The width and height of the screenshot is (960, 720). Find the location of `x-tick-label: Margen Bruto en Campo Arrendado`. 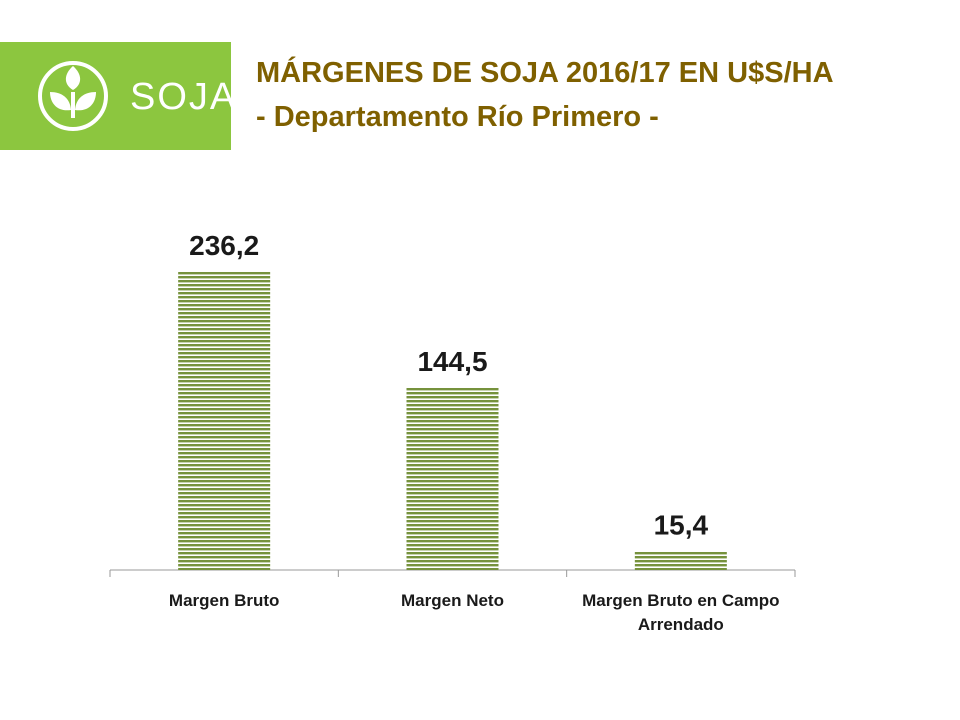

x-tick-label: Margen Bruto en Campo Arrendado is located at coordinates (681, 612).